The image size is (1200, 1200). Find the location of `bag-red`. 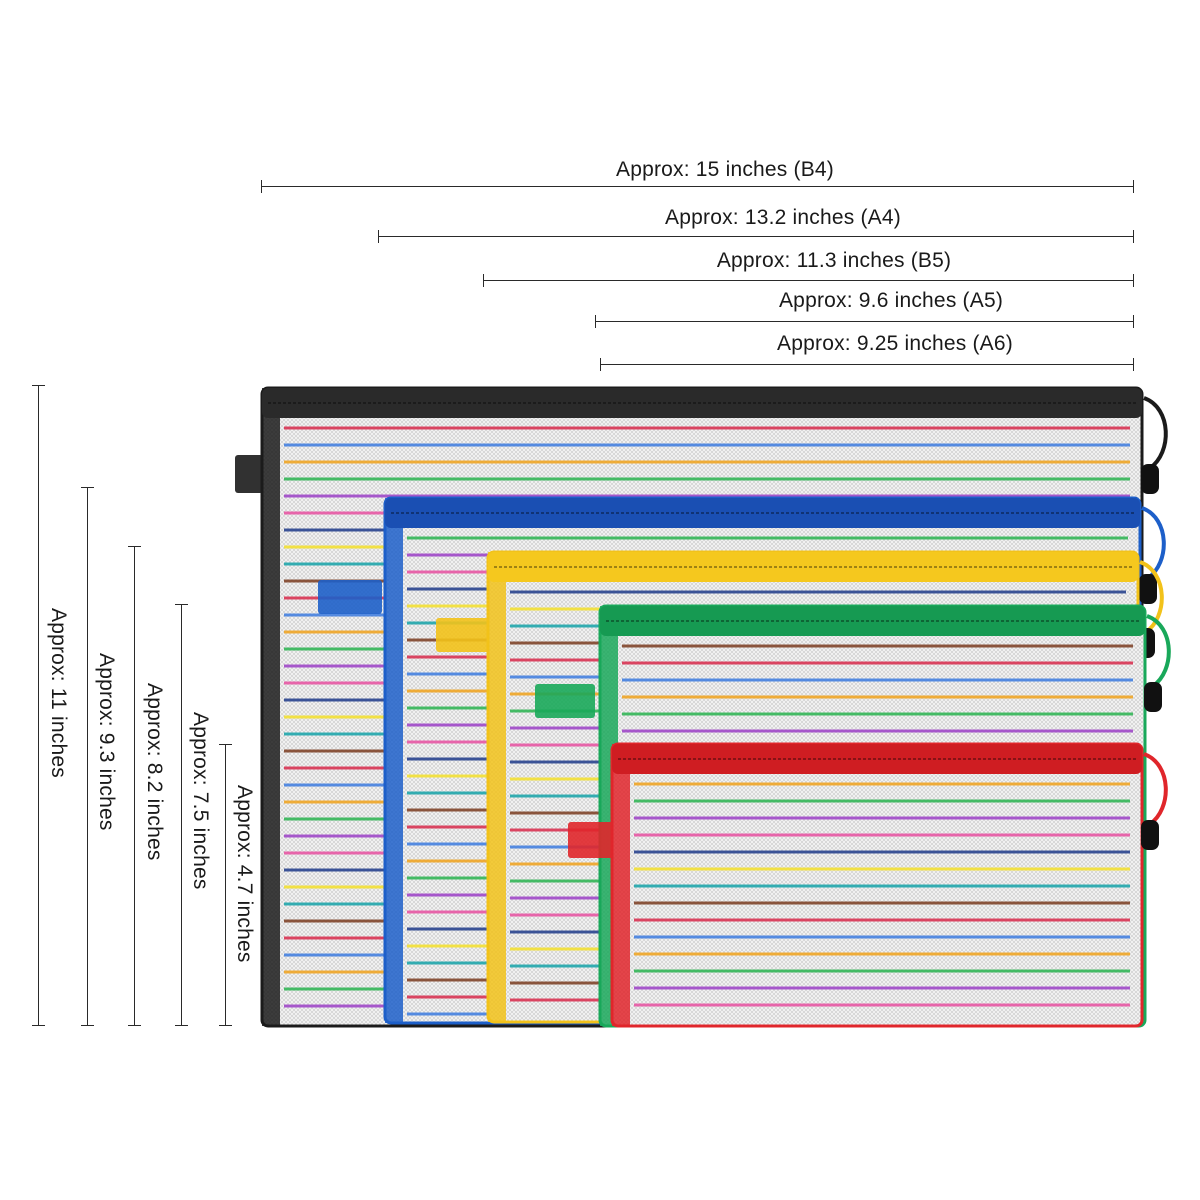

bag-red is located at coordinates (868, 885).